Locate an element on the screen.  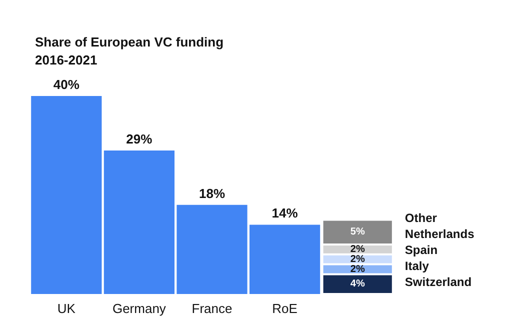
series-label: Italy is located at coordinates (417, 266).